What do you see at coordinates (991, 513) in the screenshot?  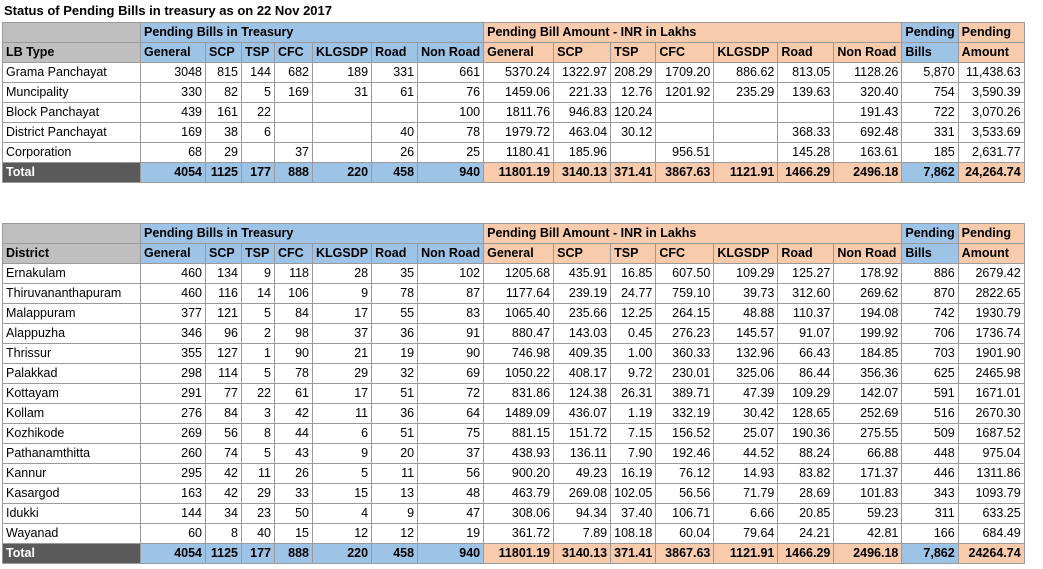 I see `pending-amount-cell: 633.25` at bounding box center [991, 513].